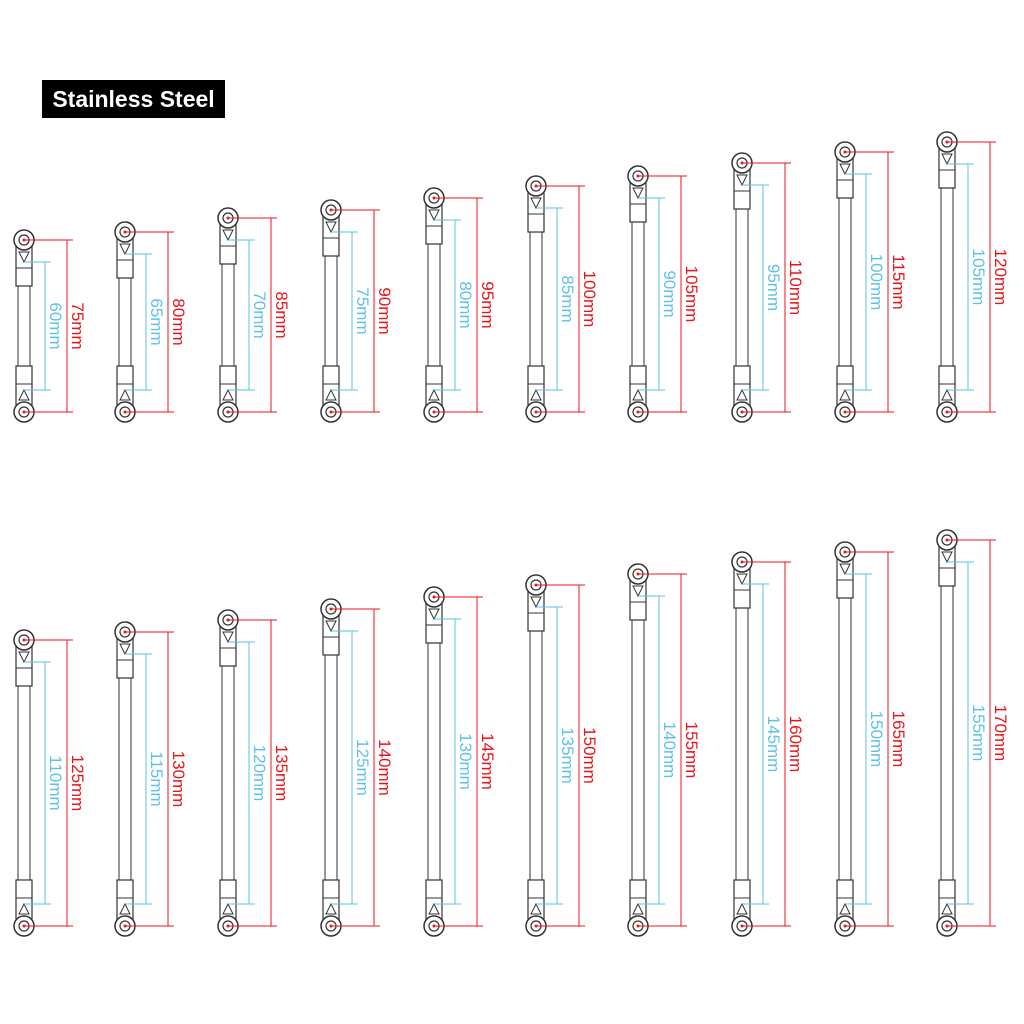  Describe the element at coordinates (133, 99) in the screenshot. I see `title-badge: Stainless Steel` at that location.